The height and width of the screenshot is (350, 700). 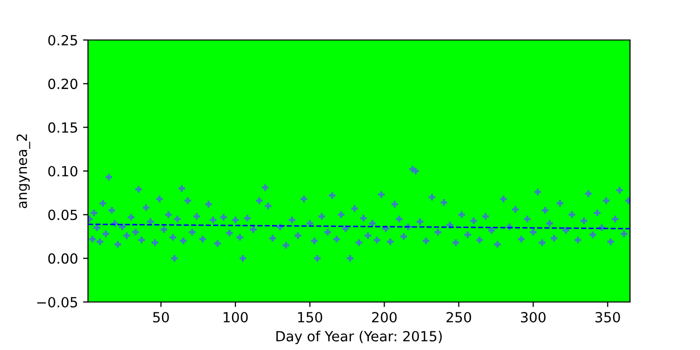 I want to click on y-tick-label: 0.20, so click(x=63, y=84).